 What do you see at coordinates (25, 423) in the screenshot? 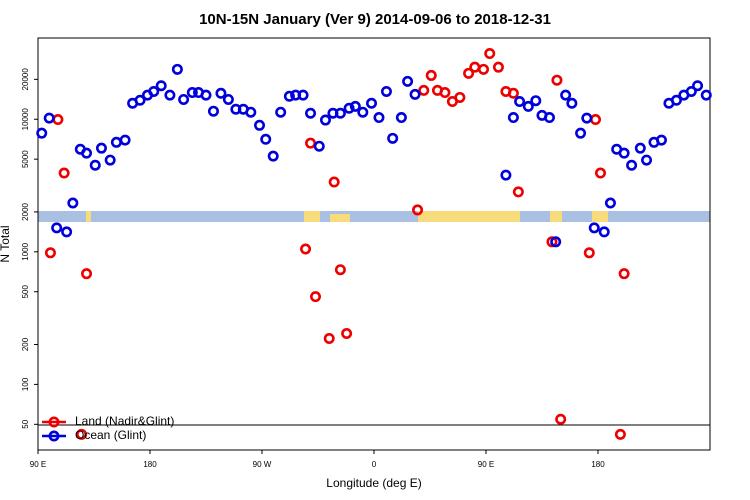
I see `y-tick-label: 50` at bounding box center [25, 423].